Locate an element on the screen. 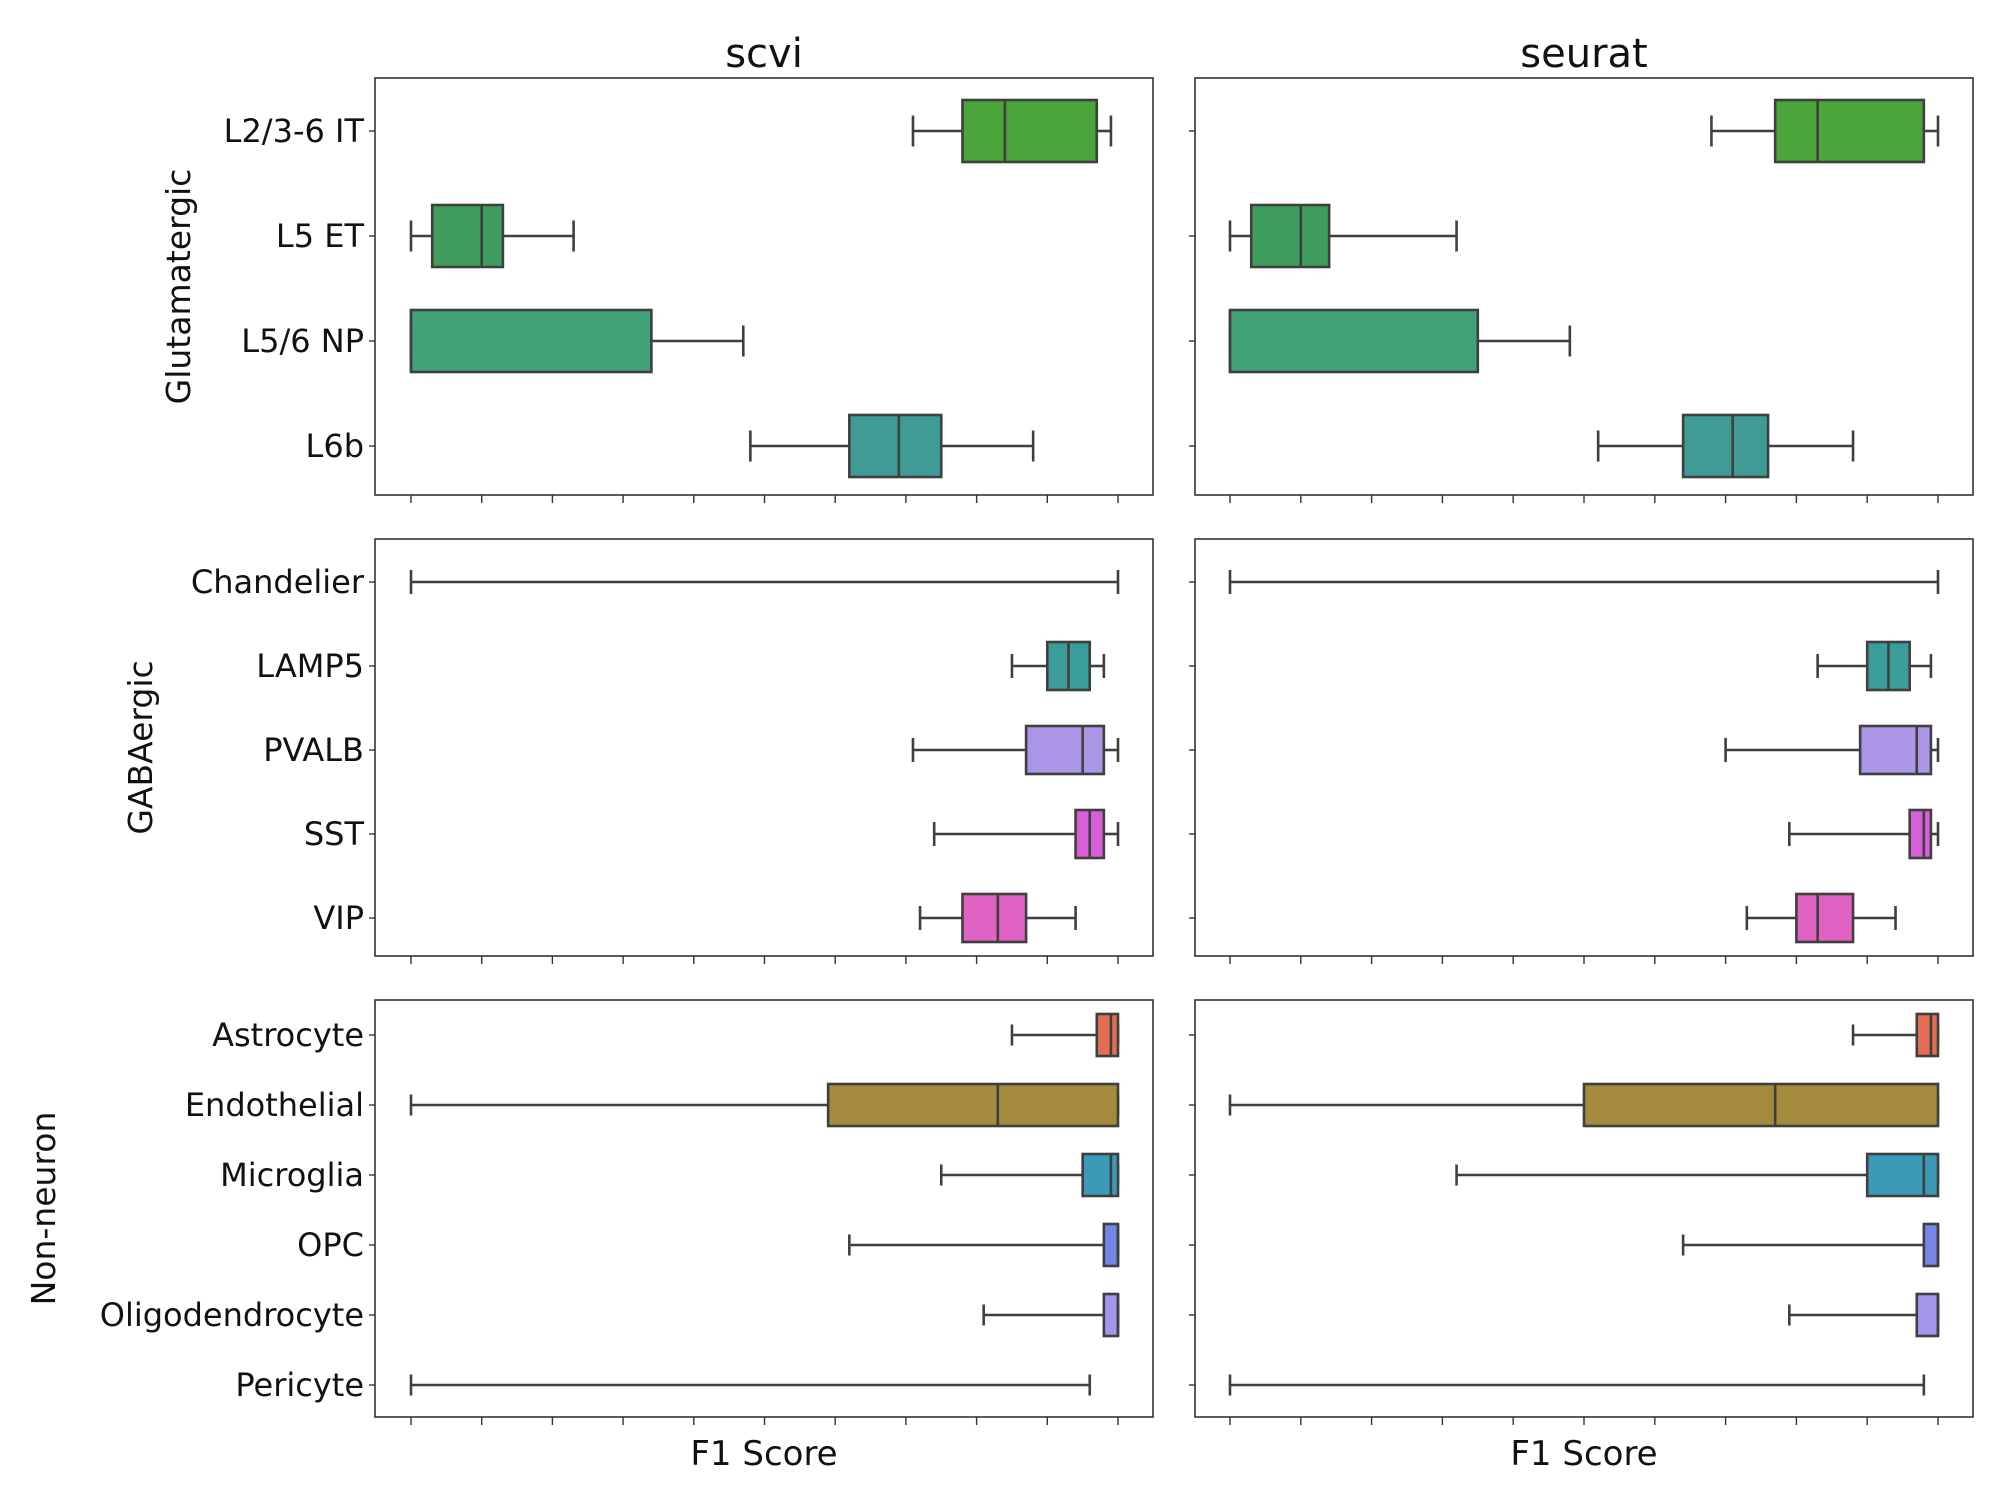  box-seurat-astrocyte is located at coordinates (1564, 1035).